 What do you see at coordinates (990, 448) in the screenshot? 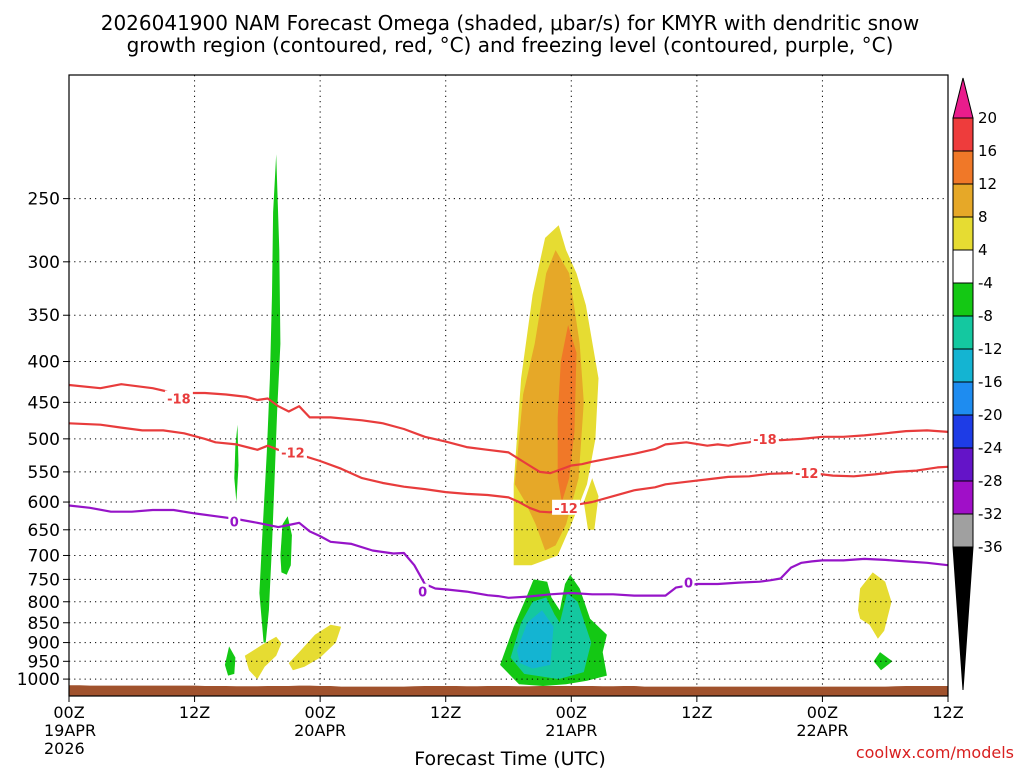
I see `colorbar-tick-label: -24` at bounding box center [990, 448].